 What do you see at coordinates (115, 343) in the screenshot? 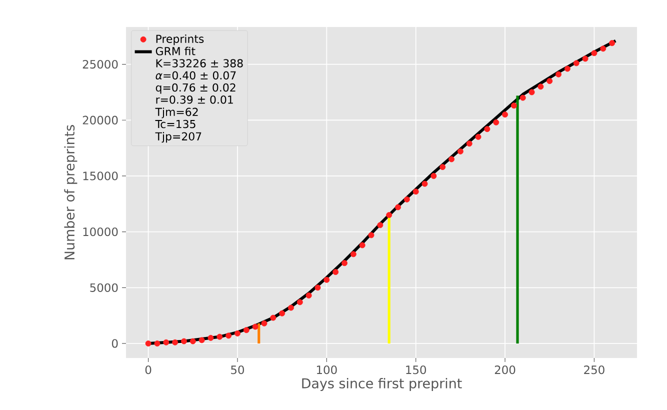
I see `y-tick-label: 0` at bounding box center [115, 343].